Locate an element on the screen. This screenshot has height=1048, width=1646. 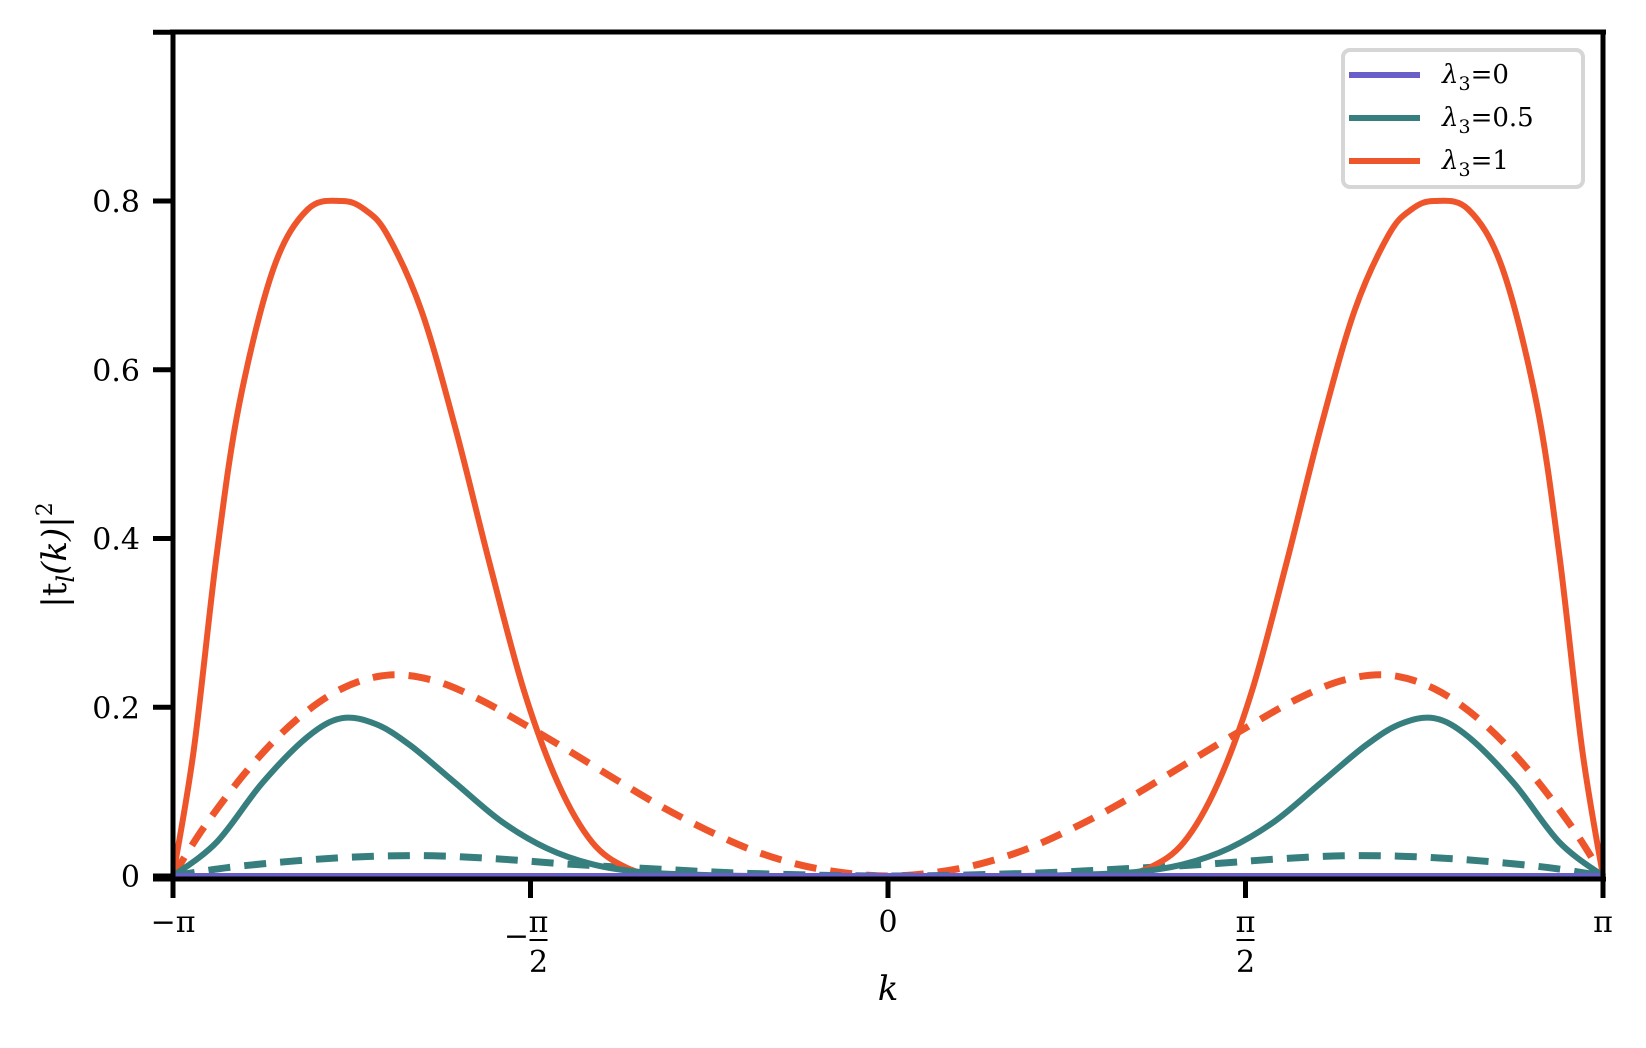
y-axis-label: |tl(k)|2 is located at coordinates (56, 554).